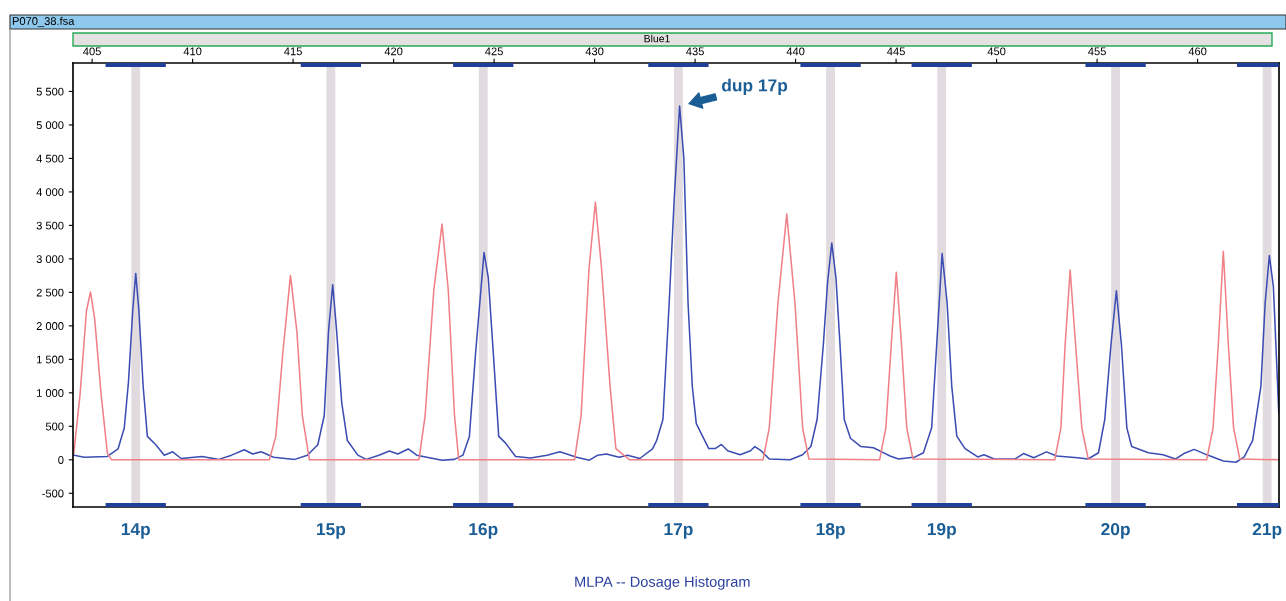 This screenshot has height=601, width=1286. I want to click on x-tick-label: 435, so click(695, 51).